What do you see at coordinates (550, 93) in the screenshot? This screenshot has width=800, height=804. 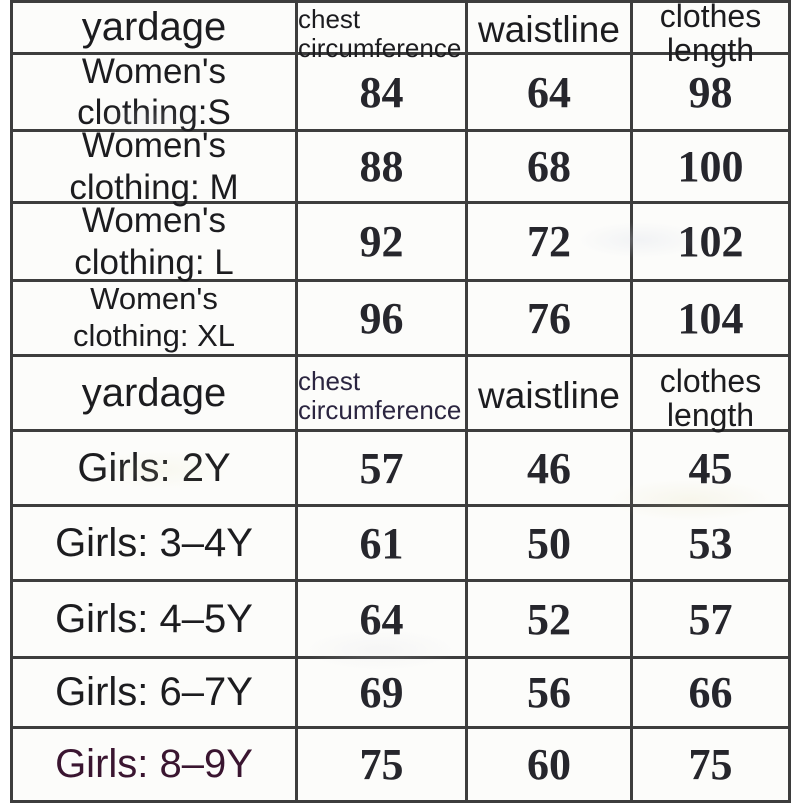 I see `womens-s-waist-value: 64` at bounding box center [550, 93].